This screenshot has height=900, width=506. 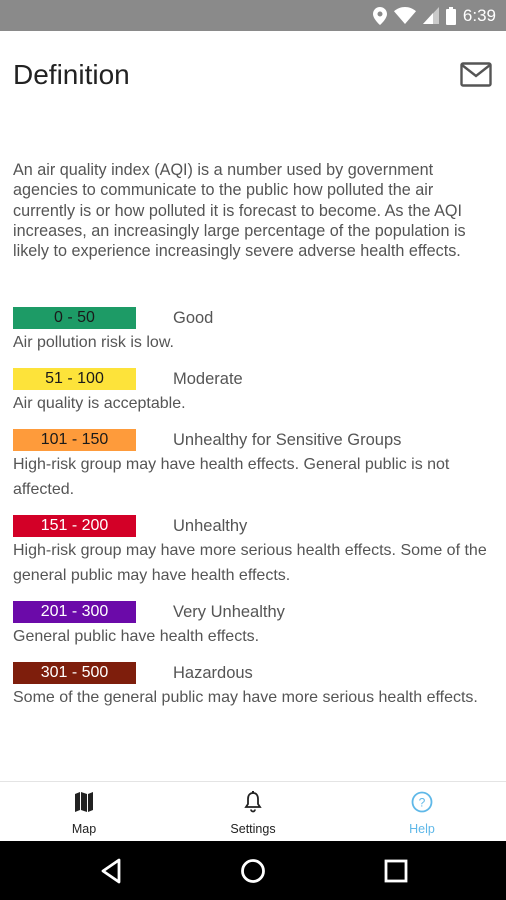 I want to click on tab-settings: Settings, so click(x=253, y=812).